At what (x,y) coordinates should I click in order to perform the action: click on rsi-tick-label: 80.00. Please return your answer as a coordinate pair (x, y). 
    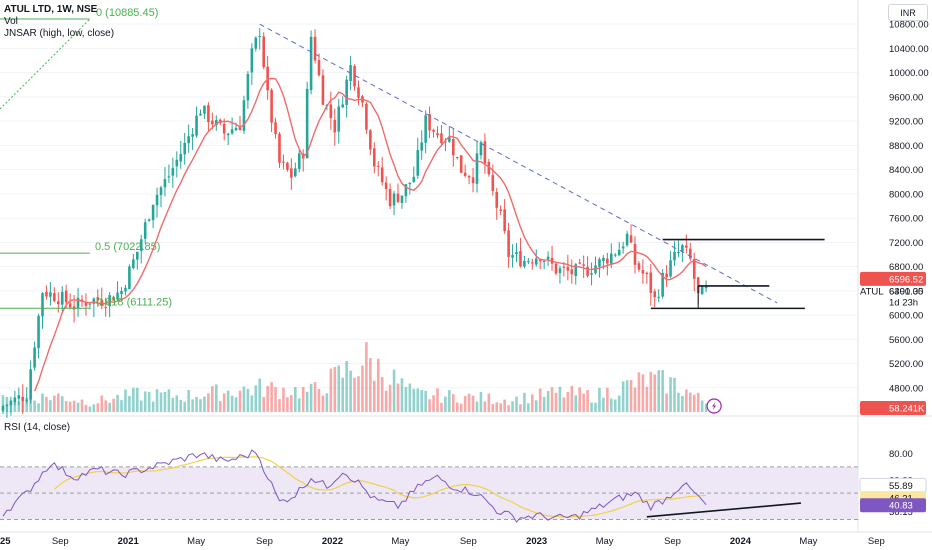
    Looking at the image, I should click on (901, 454).